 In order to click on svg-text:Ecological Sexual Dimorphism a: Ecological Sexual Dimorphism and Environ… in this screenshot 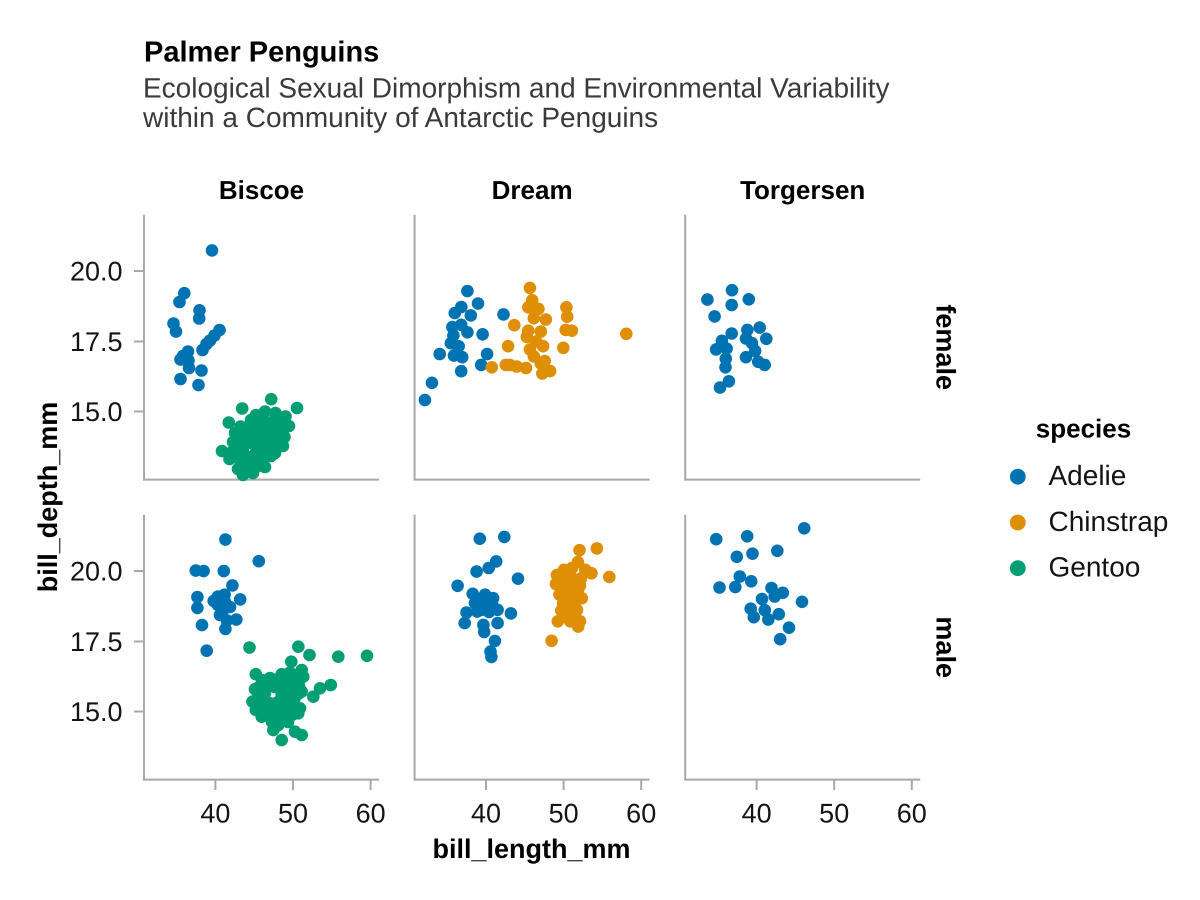, I will do `click(516, 88)`.